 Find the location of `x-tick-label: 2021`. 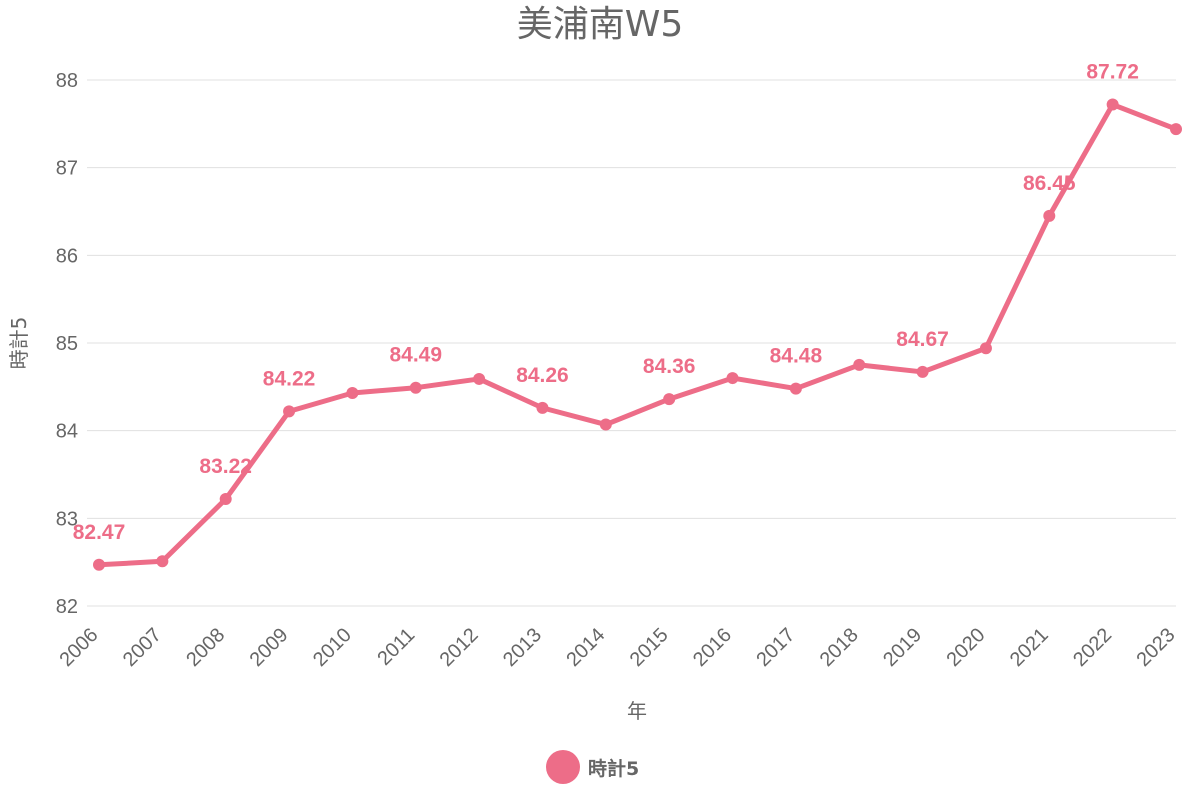

x-tick-label: 2021 is located at coordinates (1029, 647).